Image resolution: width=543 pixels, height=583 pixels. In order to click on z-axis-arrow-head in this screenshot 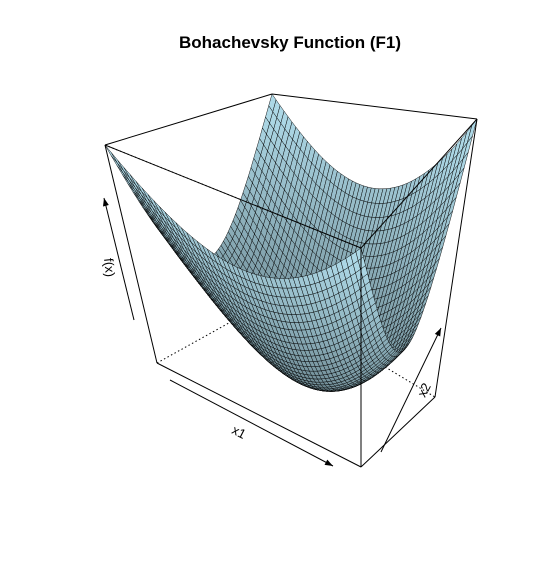, I will do `click(105, 202)`.